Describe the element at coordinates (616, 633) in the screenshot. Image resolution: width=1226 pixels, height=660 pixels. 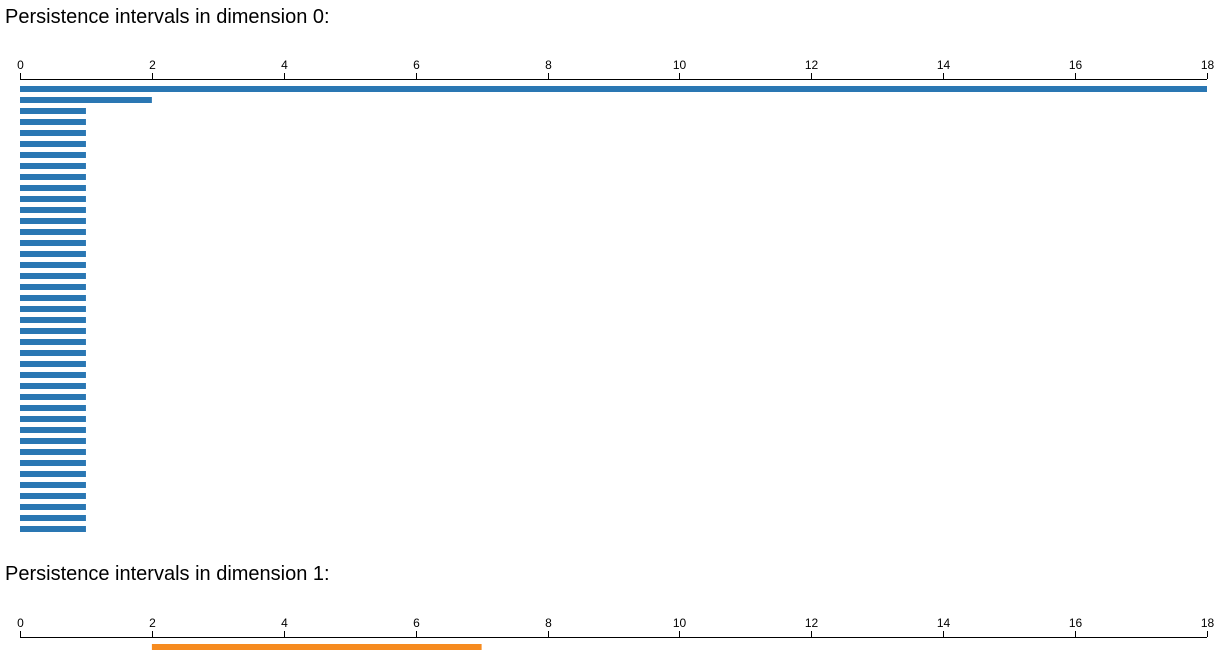
I see `barcode-chart-dimension-1: 0 2 4 6 8 10 12 14 16 18` at that location.